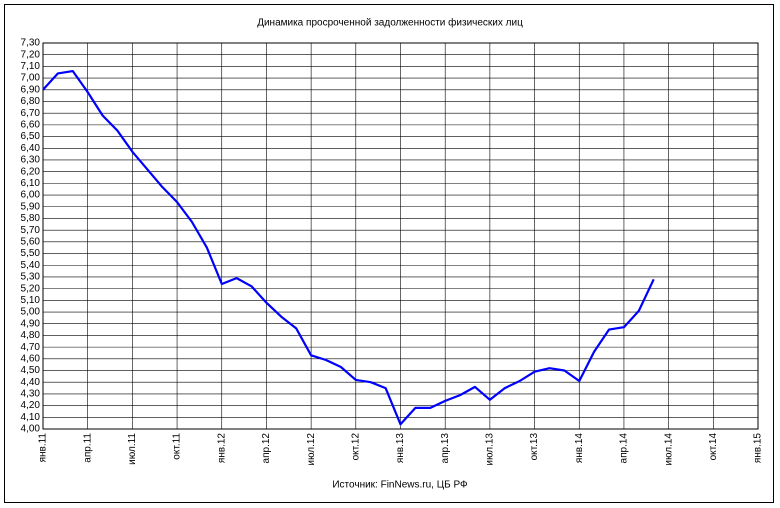 This screenshot has height=508, width=780. Describe the element at coordinates (31, 54) in the screenshot. I see `y-tick-label: 7,20` at that location.